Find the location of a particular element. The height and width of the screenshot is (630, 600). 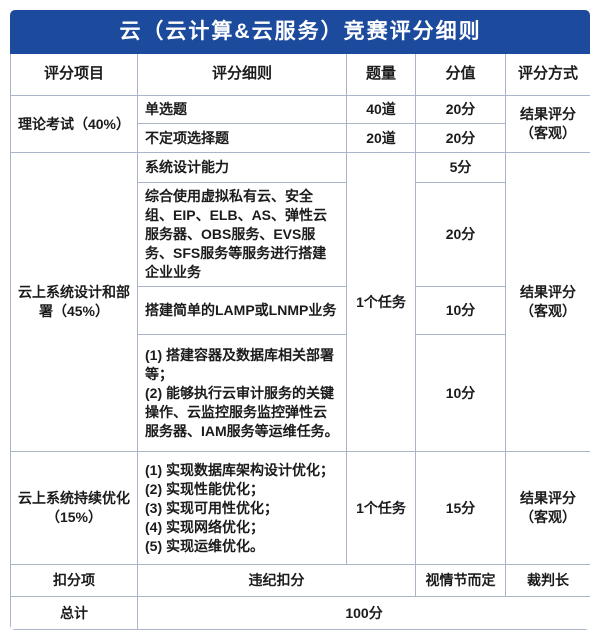

cell-total-value: 100分 is located at coordinates (363, 613).